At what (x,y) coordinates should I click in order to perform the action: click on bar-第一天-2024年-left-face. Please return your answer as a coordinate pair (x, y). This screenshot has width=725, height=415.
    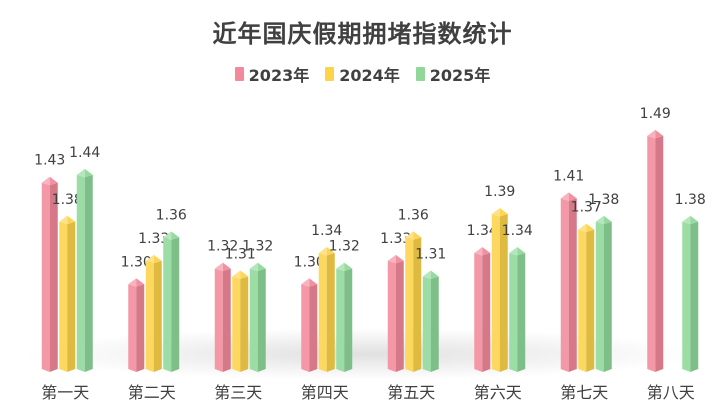
    Looking at the image, I should click on (63, 296).